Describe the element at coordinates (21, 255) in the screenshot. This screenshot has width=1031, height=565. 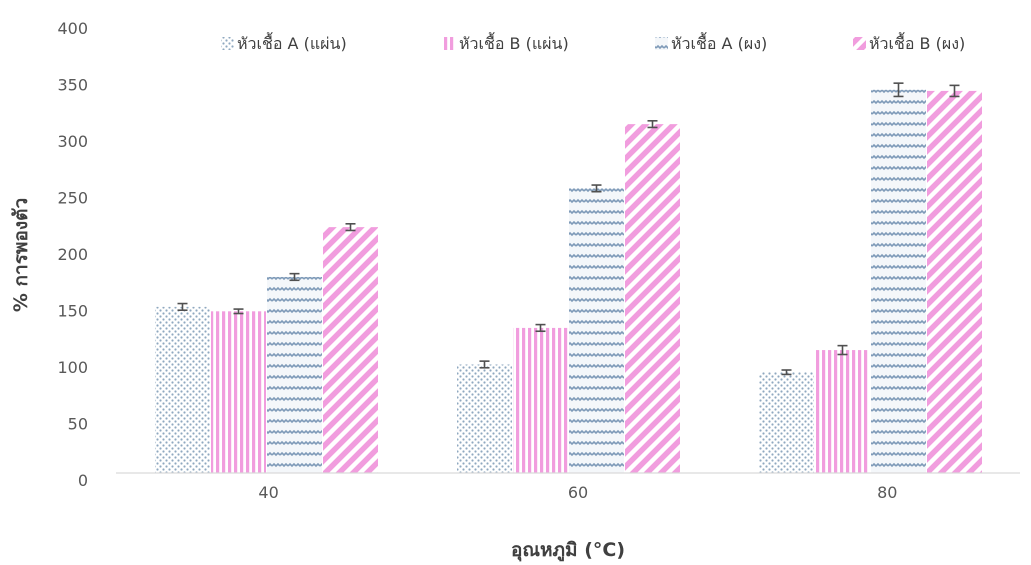
I see `y-axis-title: % การพองตัว` at that location.